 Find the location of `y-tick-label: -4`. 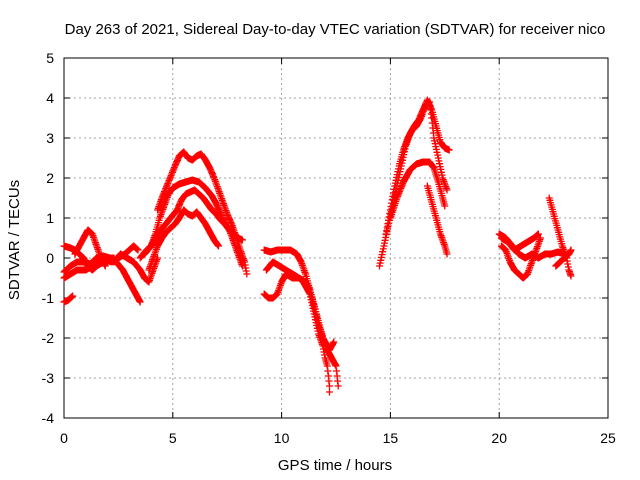

y-tick-label: -4 is located at coordinates (48, 418).